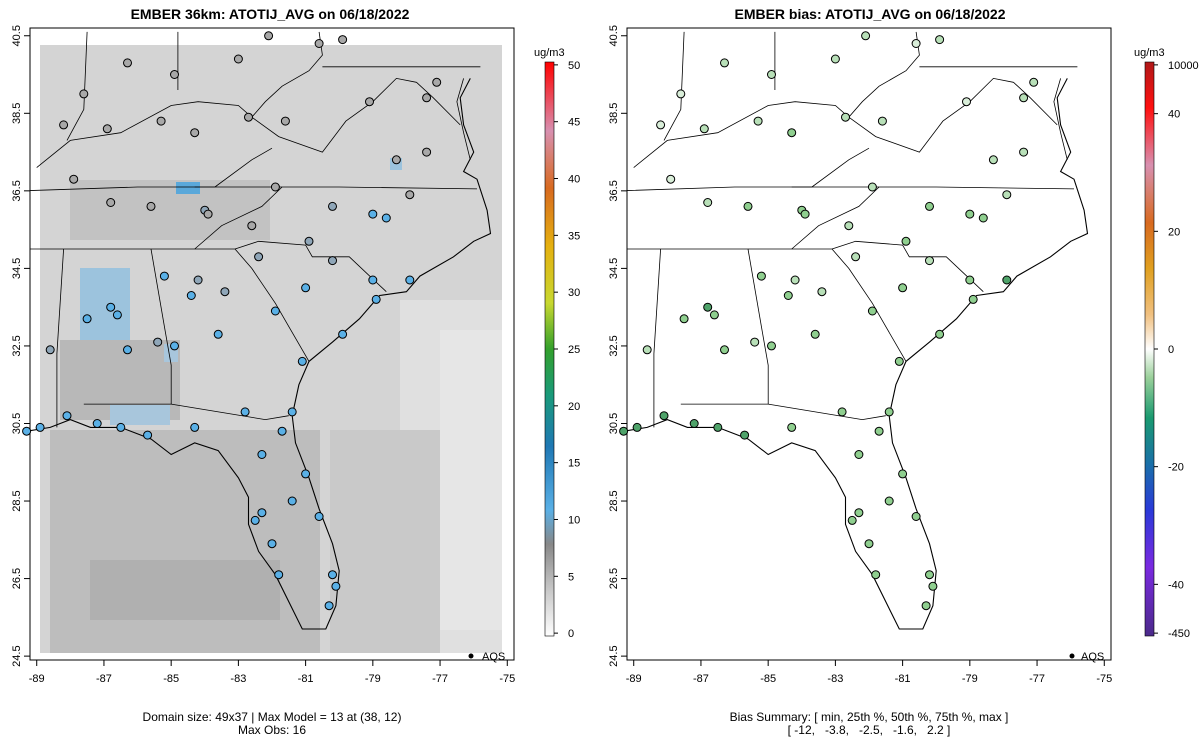 The width and height of the screenshot is (1200, 750). Describe the element at coordinates (186, 412) in the screenshot. I see `left-boundary-al_fl` at that location.